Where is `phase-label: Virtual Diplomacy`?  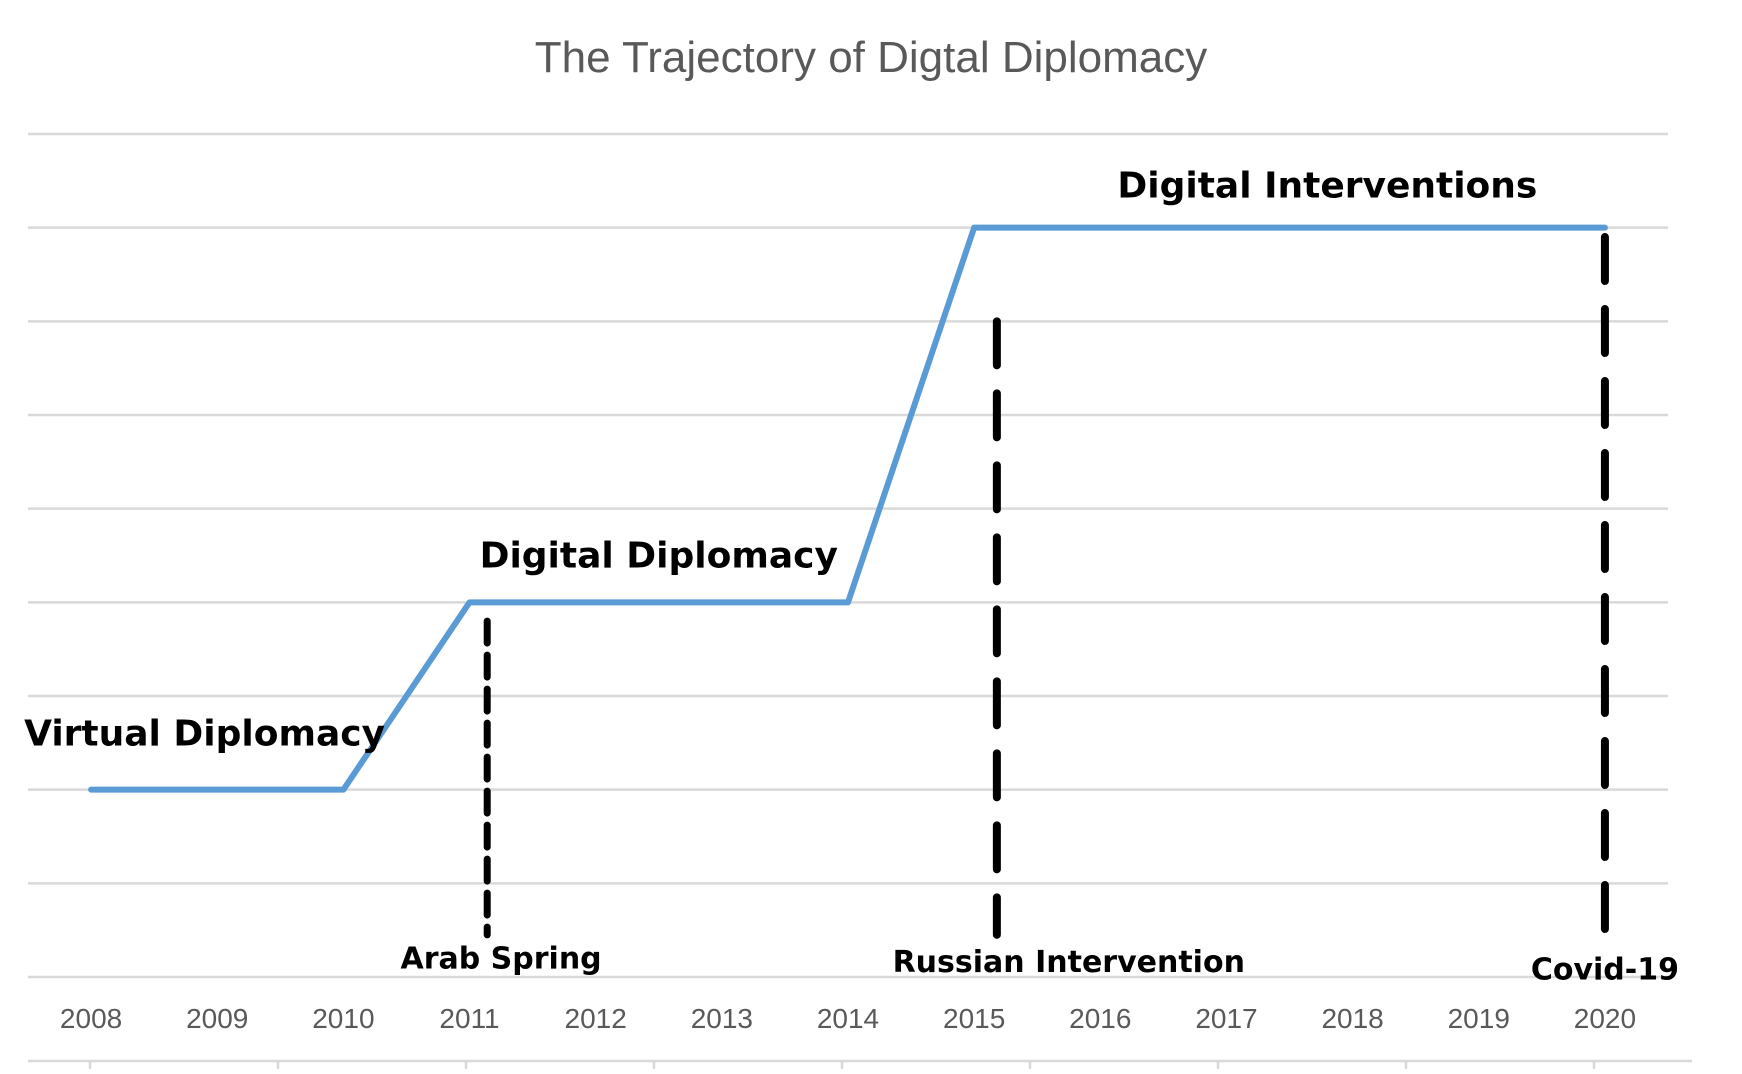
phase-label: Virtual Diplomacy is located at coordinates (204, 733).